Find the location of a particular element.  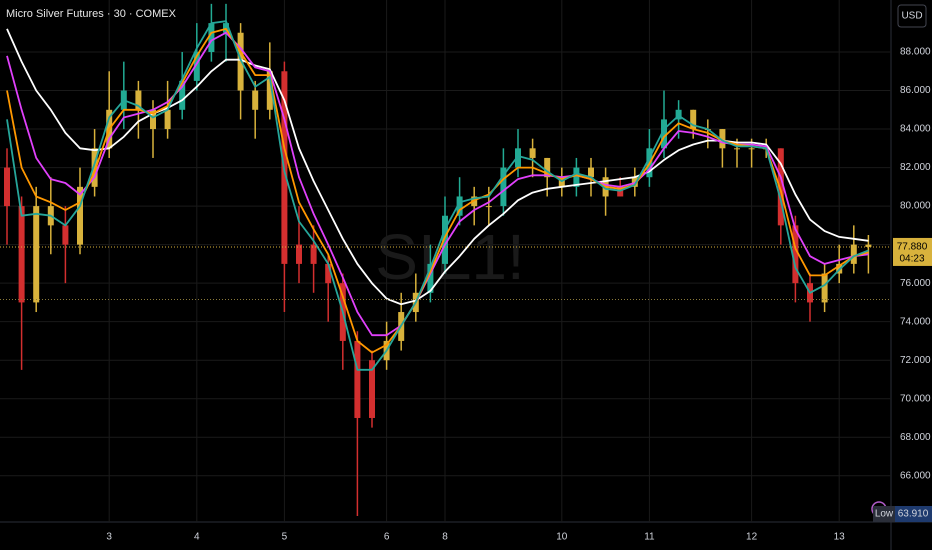

x-tick-label: 3 is located at coordinates (109, 537).